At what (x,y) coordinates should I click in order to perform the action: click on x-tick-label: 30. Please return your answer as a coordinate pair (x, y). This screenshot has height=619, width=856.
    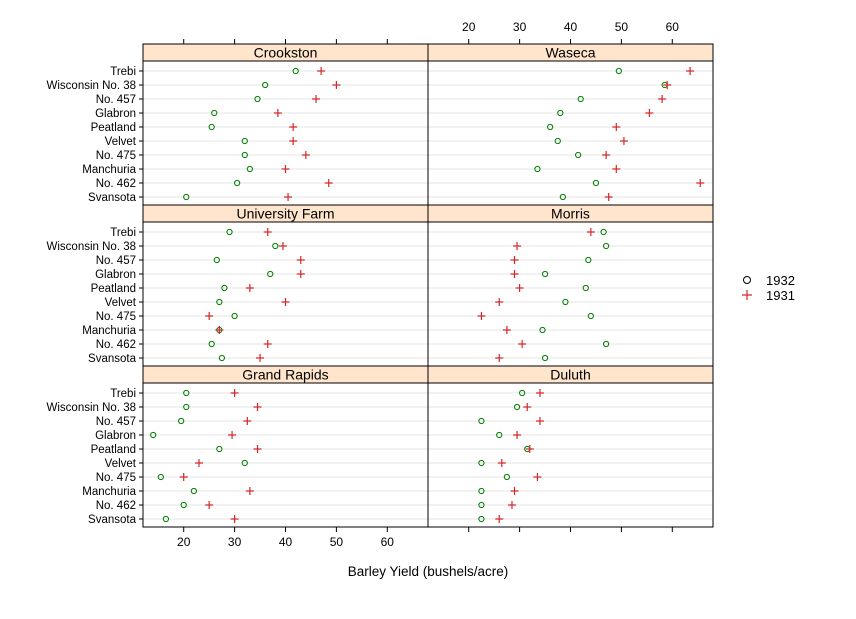
    Looking at the image, I should click on (520, 27).